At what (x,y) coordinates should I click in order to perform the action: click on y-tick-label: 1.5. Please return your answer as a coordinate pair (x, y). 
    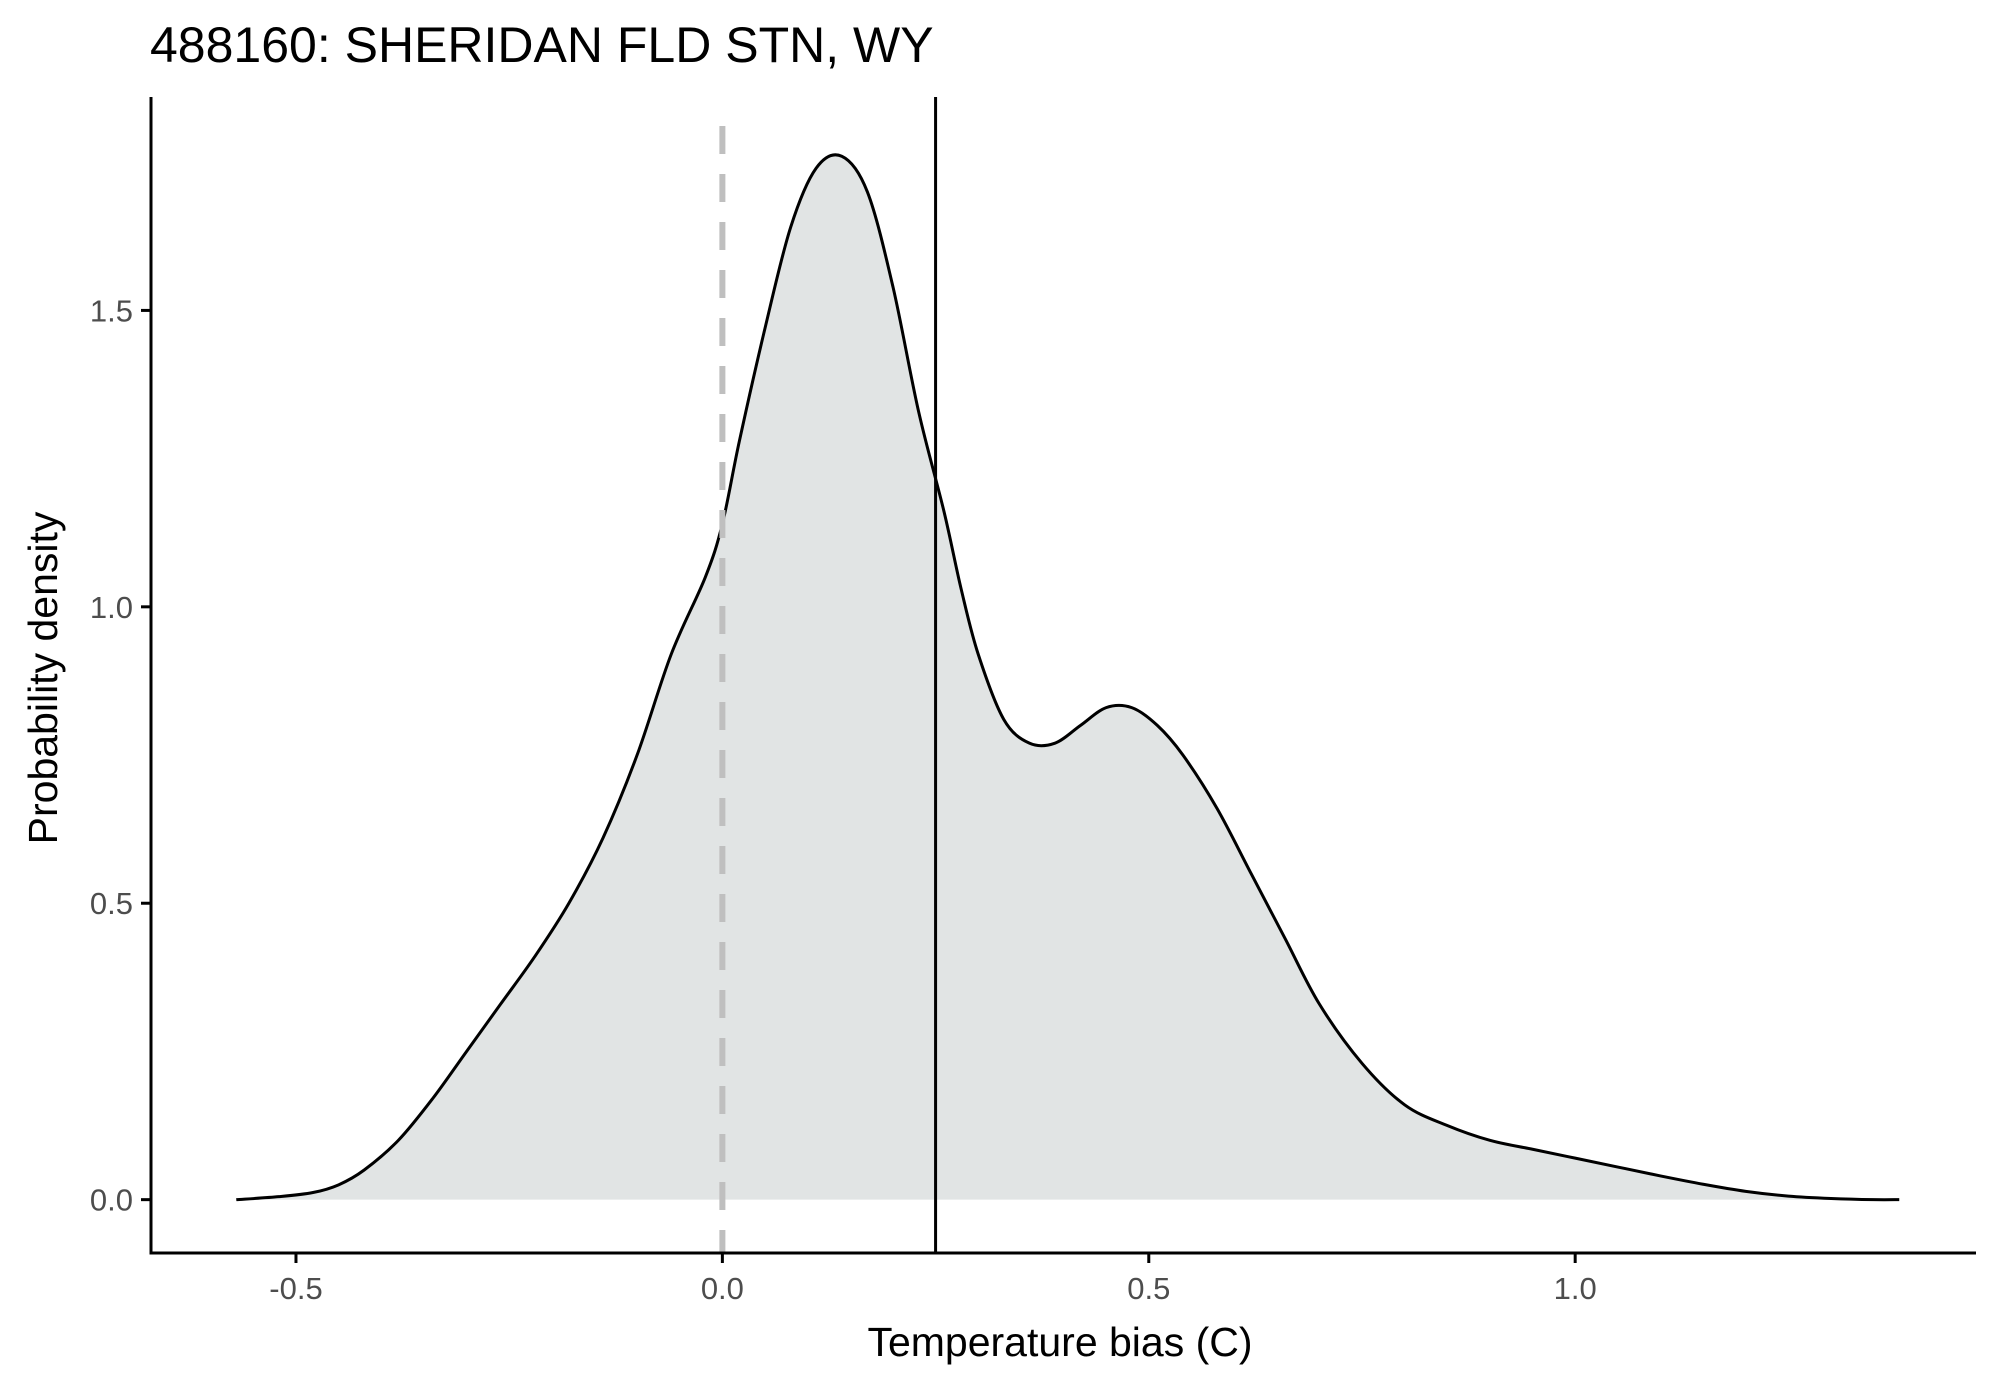
    Looking at the image, I should click on (111, 310).